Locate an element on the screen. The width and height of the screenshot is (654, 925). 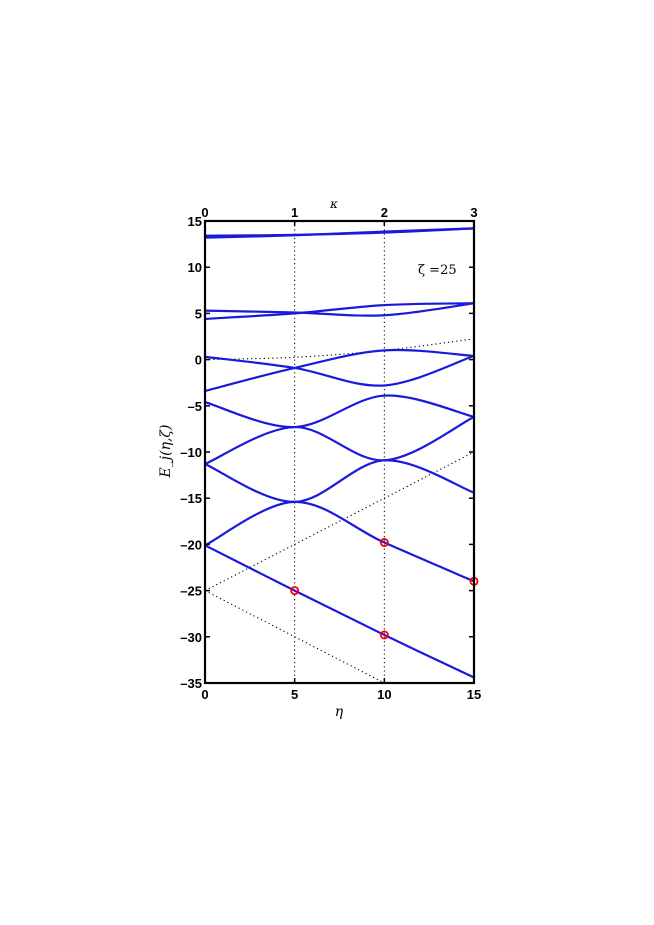
x-tick-label-1: 5 is located at coordinates (294, 694).